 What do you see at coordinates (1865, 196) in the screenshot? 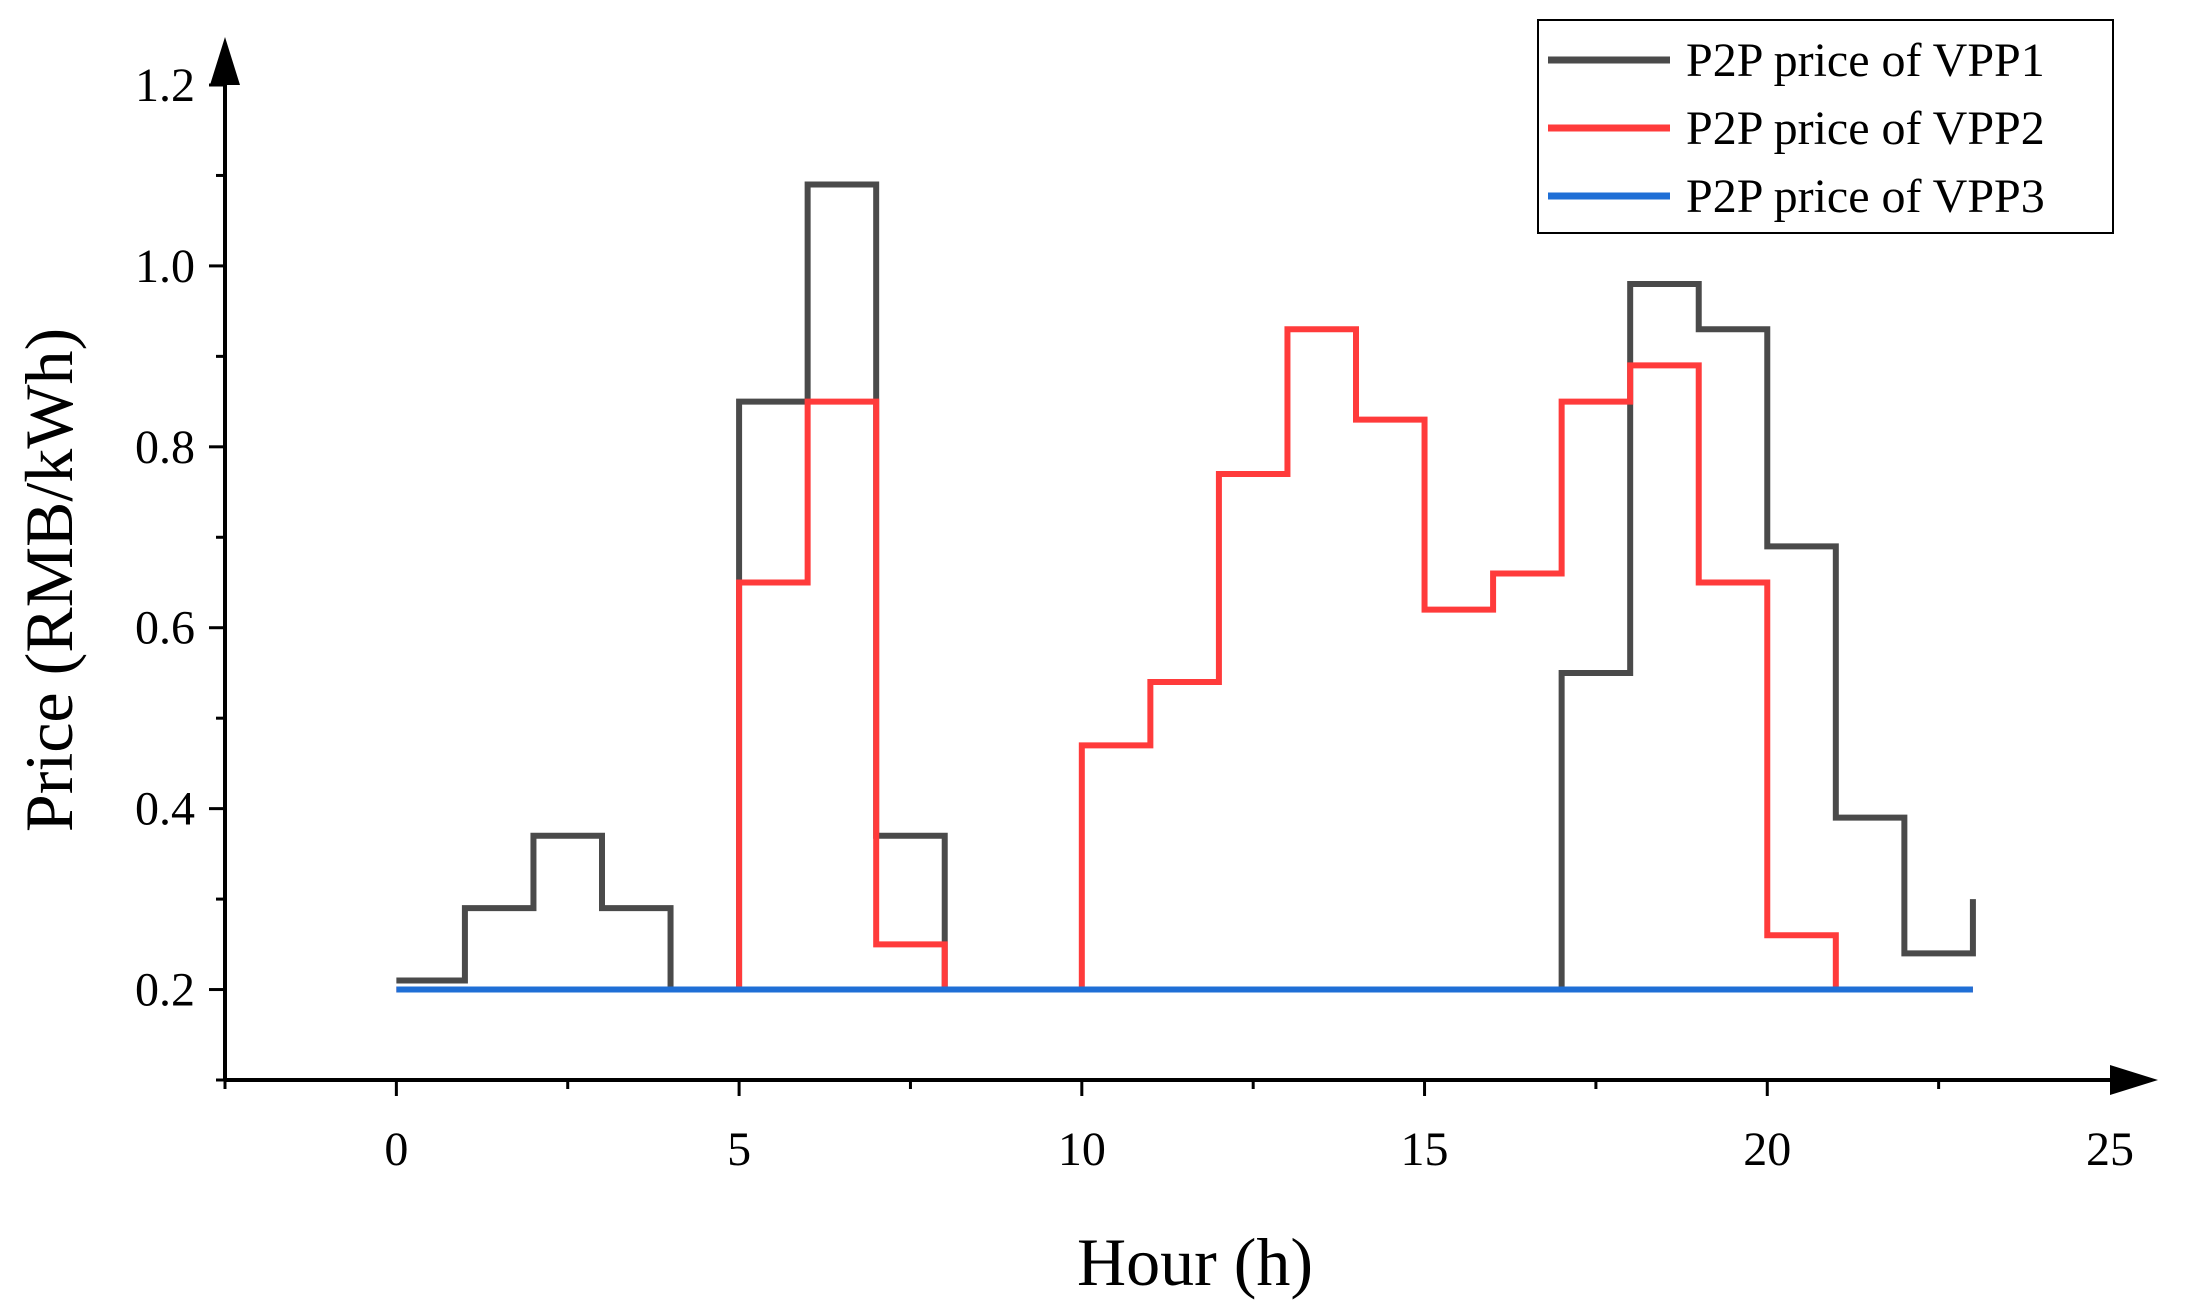
I see `legend-label-vpp3: P2P price of VPP3` at bounding box center [1865, 196].